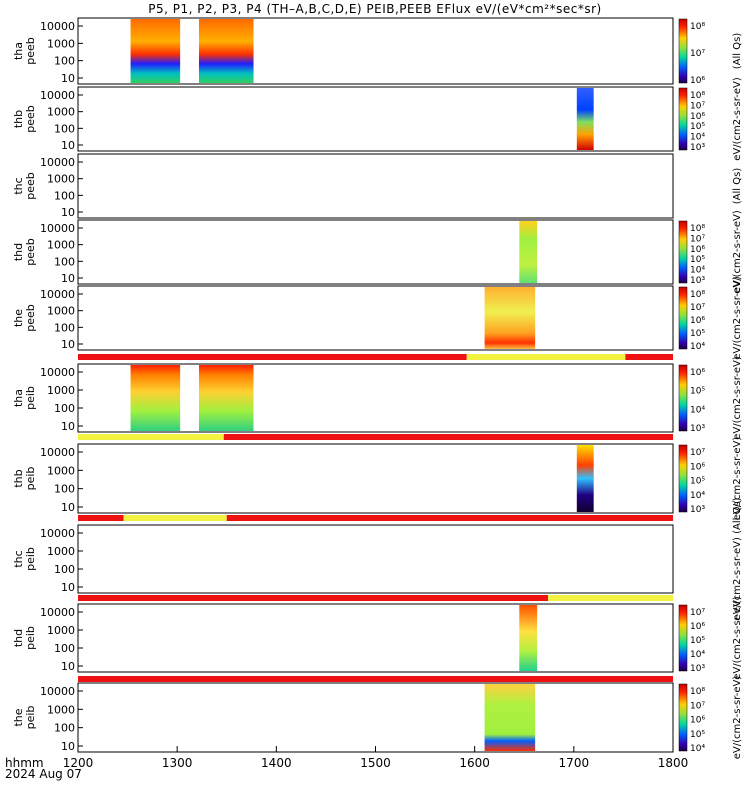  I want to click on panel-the-peeb-instrument-label: peeb, so click(30, 318).